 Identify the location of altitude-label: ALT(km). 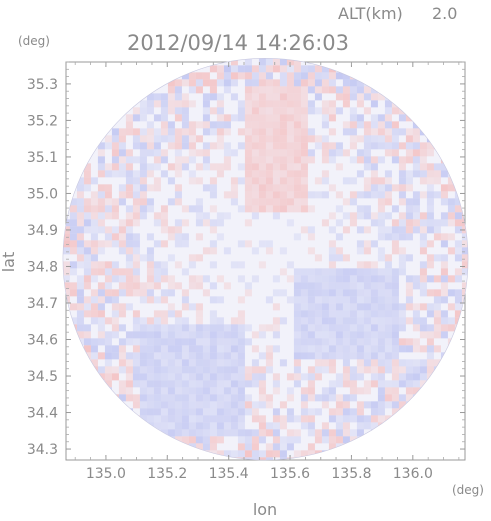
(370, 13).